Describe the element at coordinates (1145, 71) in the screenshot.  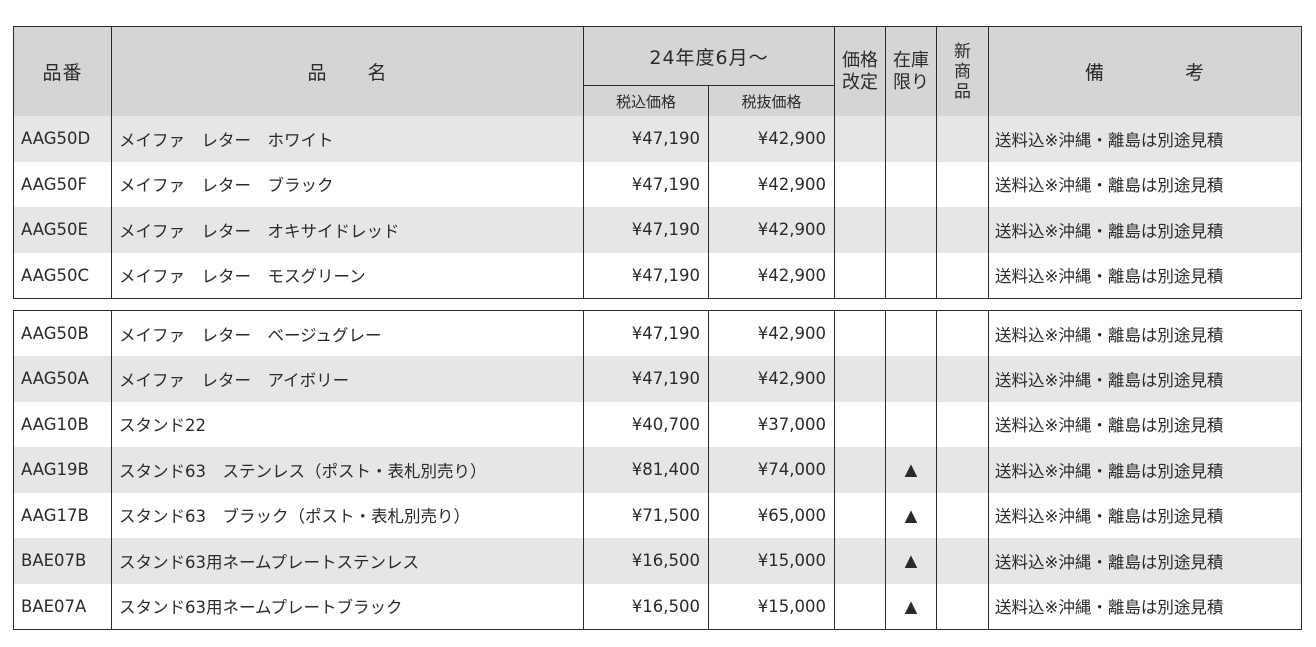
I see `header-remarks: 備 考` at that location.